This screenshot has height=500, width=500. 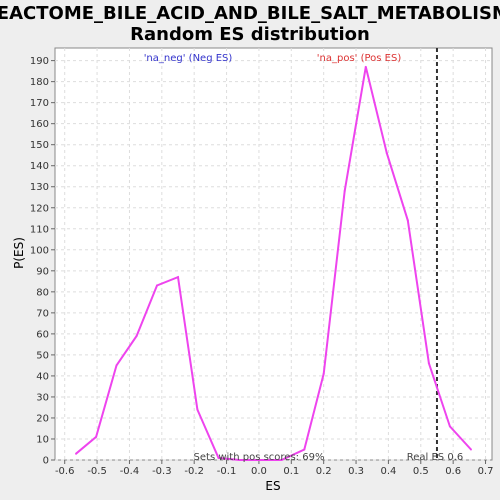 What do you see at coordinates (259, 471) in the screenshot?
I see `x-tick-label: 0.0` at bounding box center [259, 471].